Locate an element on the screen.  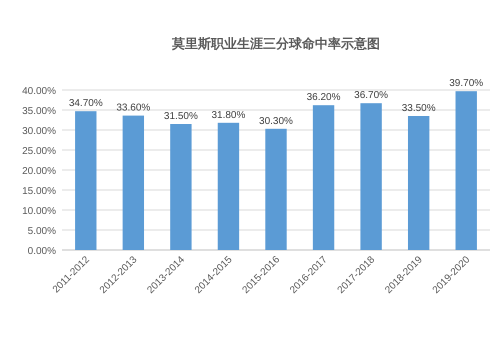
data-label: 33.50% is located at coordinates (419, 108).